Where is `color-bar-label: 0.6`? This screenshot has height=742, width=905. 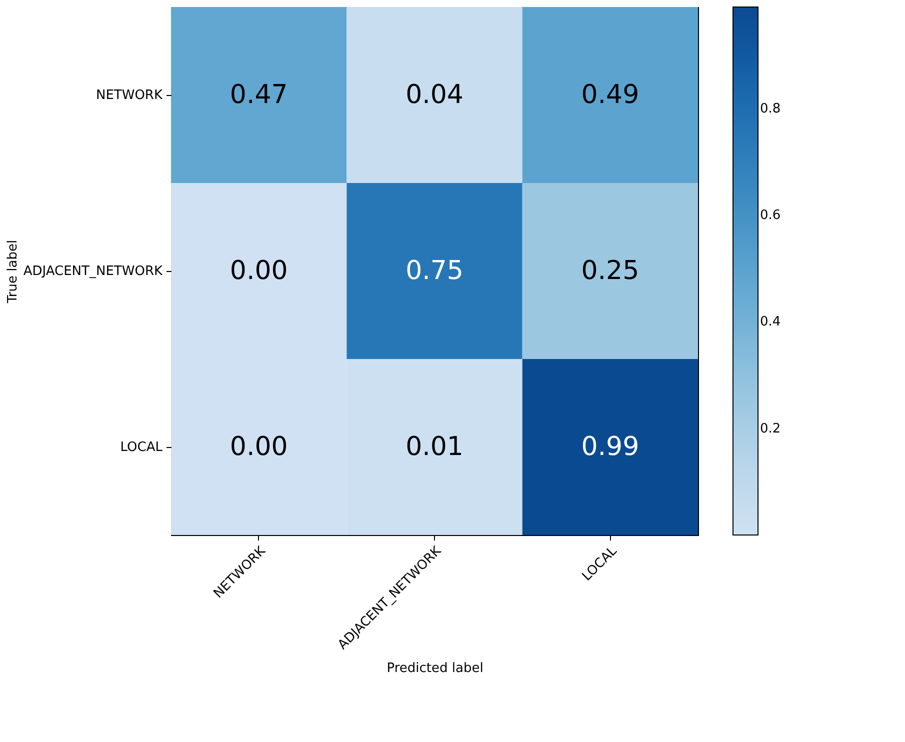 color-bar-label: 0.6 is located at coordinates (770, 215).